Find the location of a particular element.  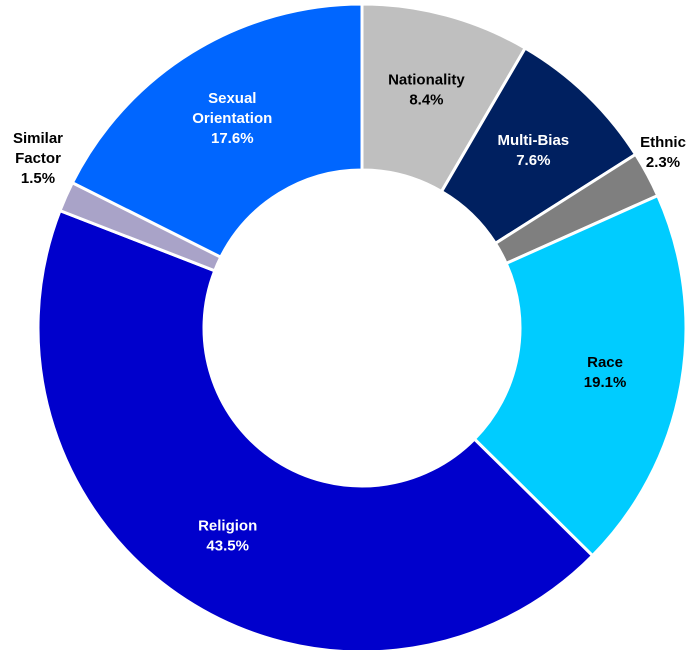

value-label-race: 19.1% is located at coordinates (605, 382).